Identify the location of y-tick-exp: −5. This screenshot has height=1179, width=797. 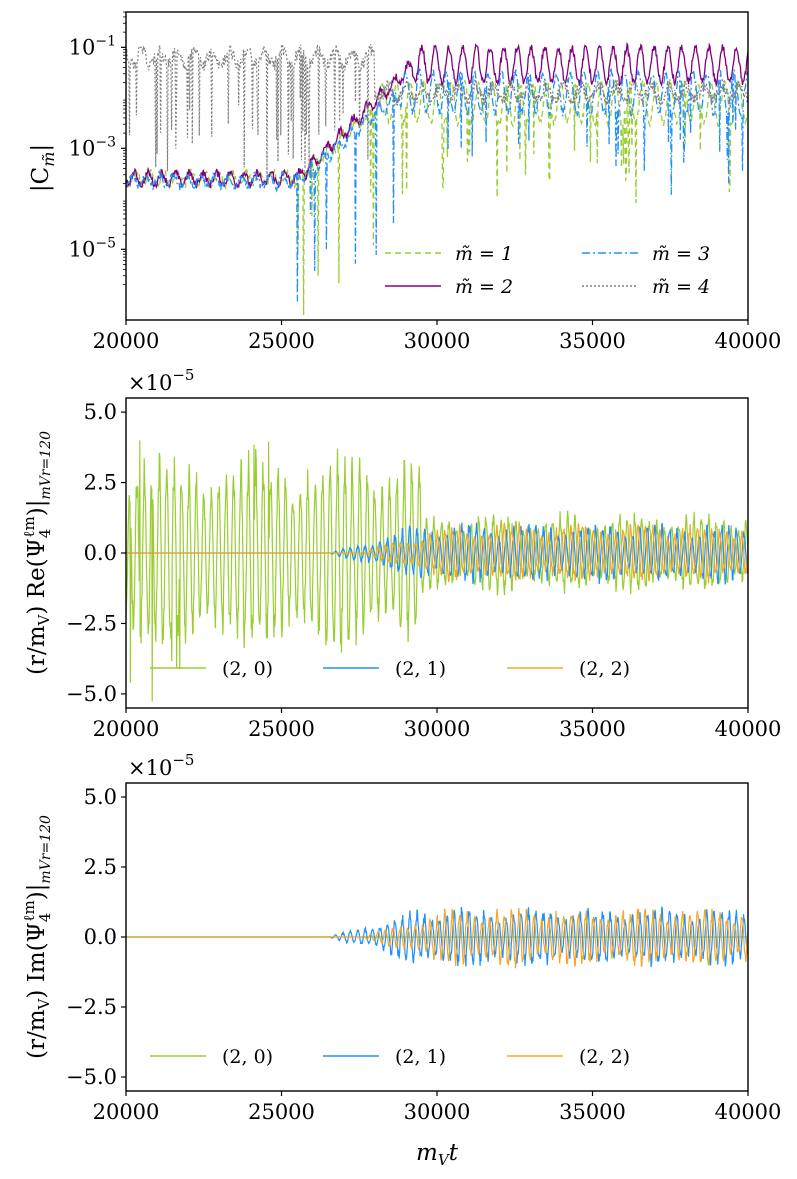
(105, 243).